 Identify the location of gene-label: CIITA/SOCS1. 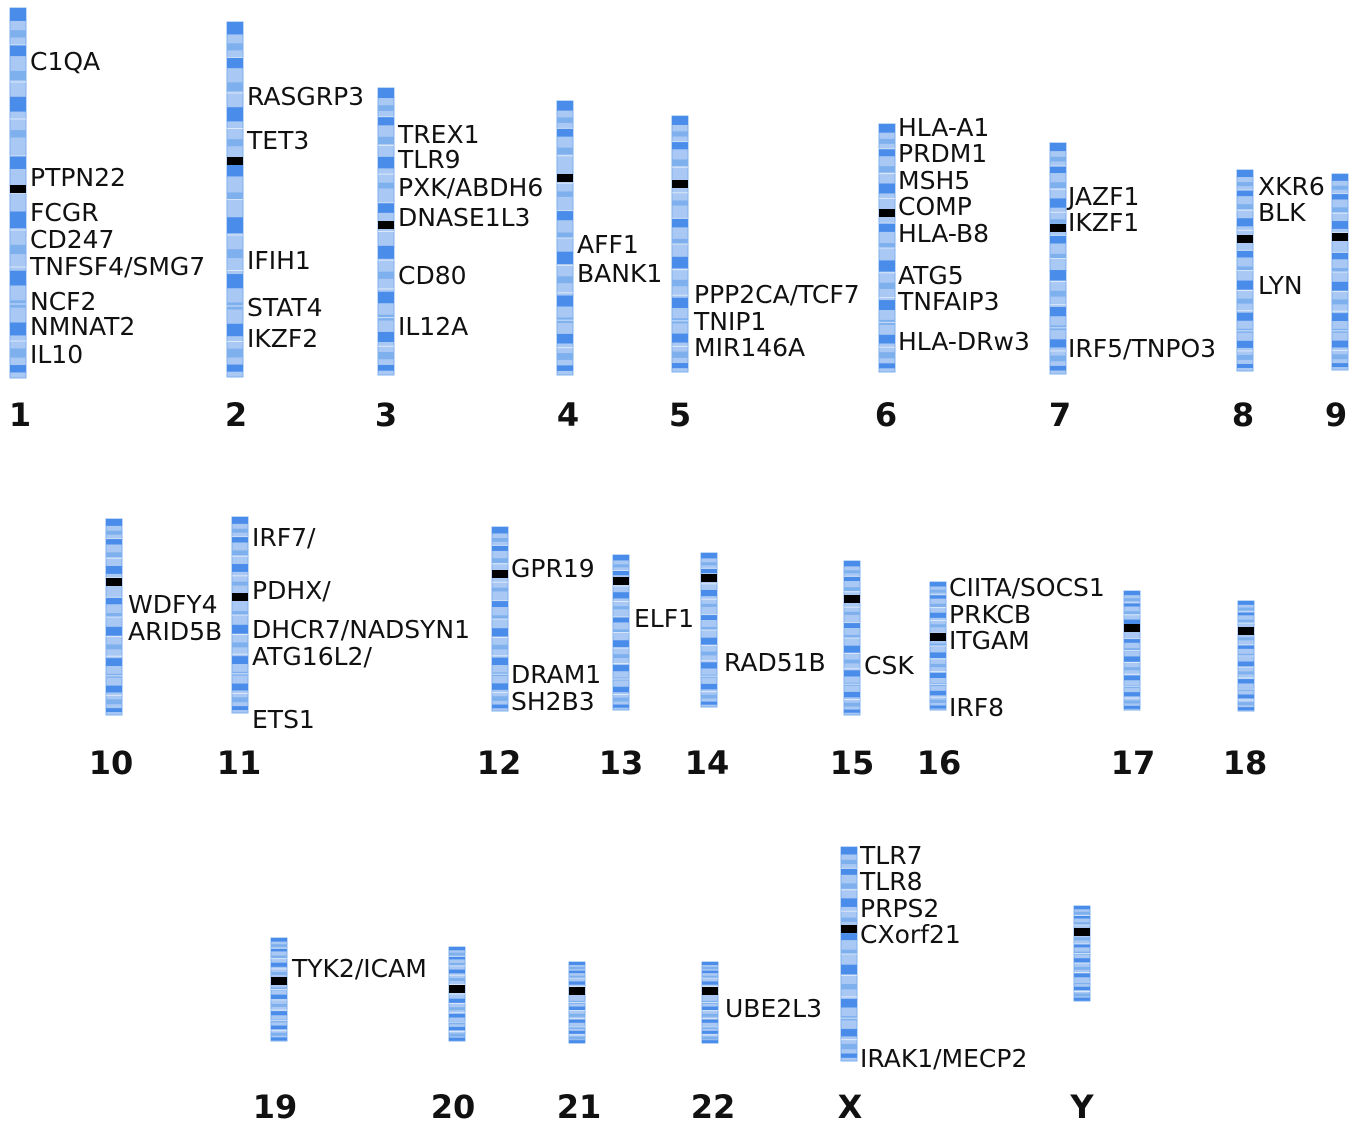
(1027, 587).